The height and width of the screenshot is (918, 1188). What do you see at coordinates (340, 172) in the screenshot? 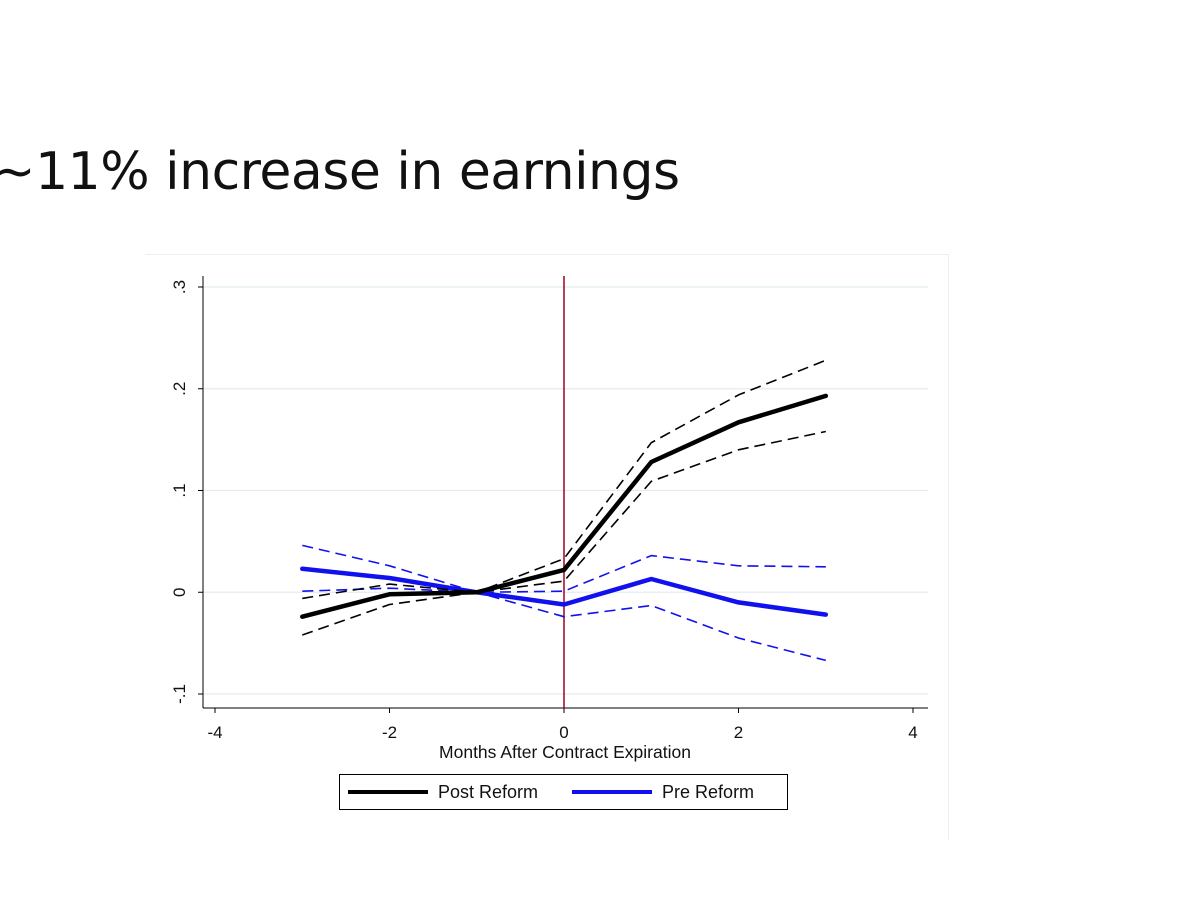
I see `slide-title: ~11% increase in earnings` at bounding box center [340, 172].